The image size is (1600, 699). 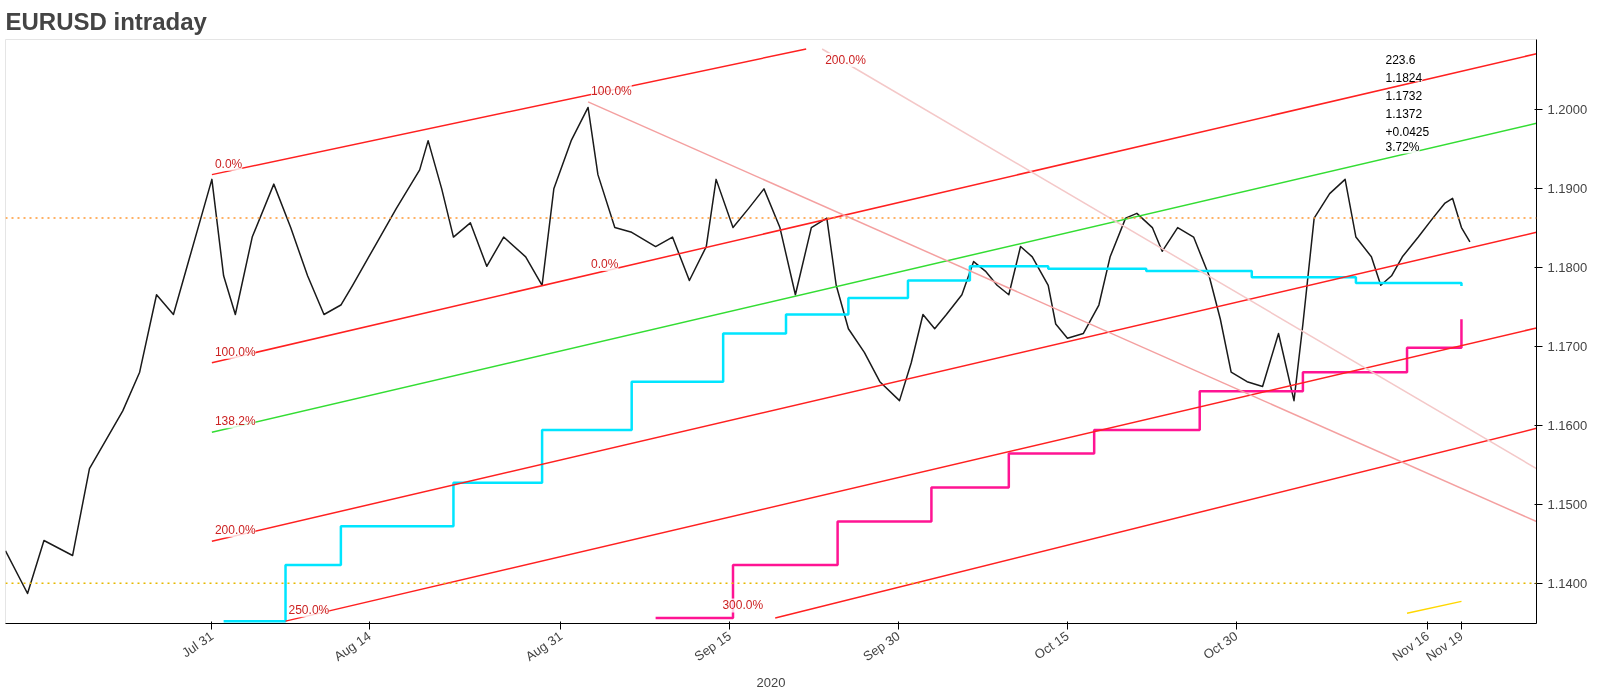 I want to click on annotation: 300.0%, so click(x=743, y=605).